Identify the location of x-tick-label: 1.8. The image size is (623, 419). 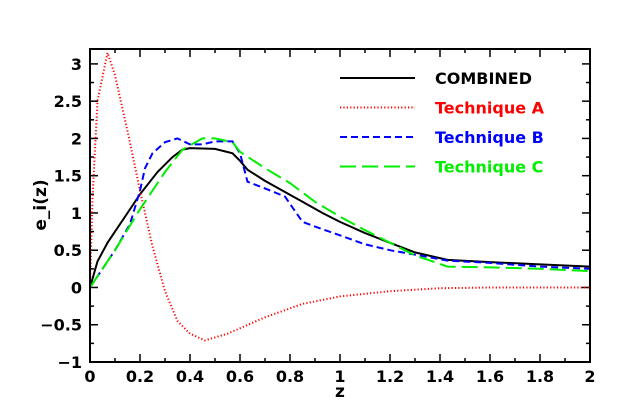
(540, 376).